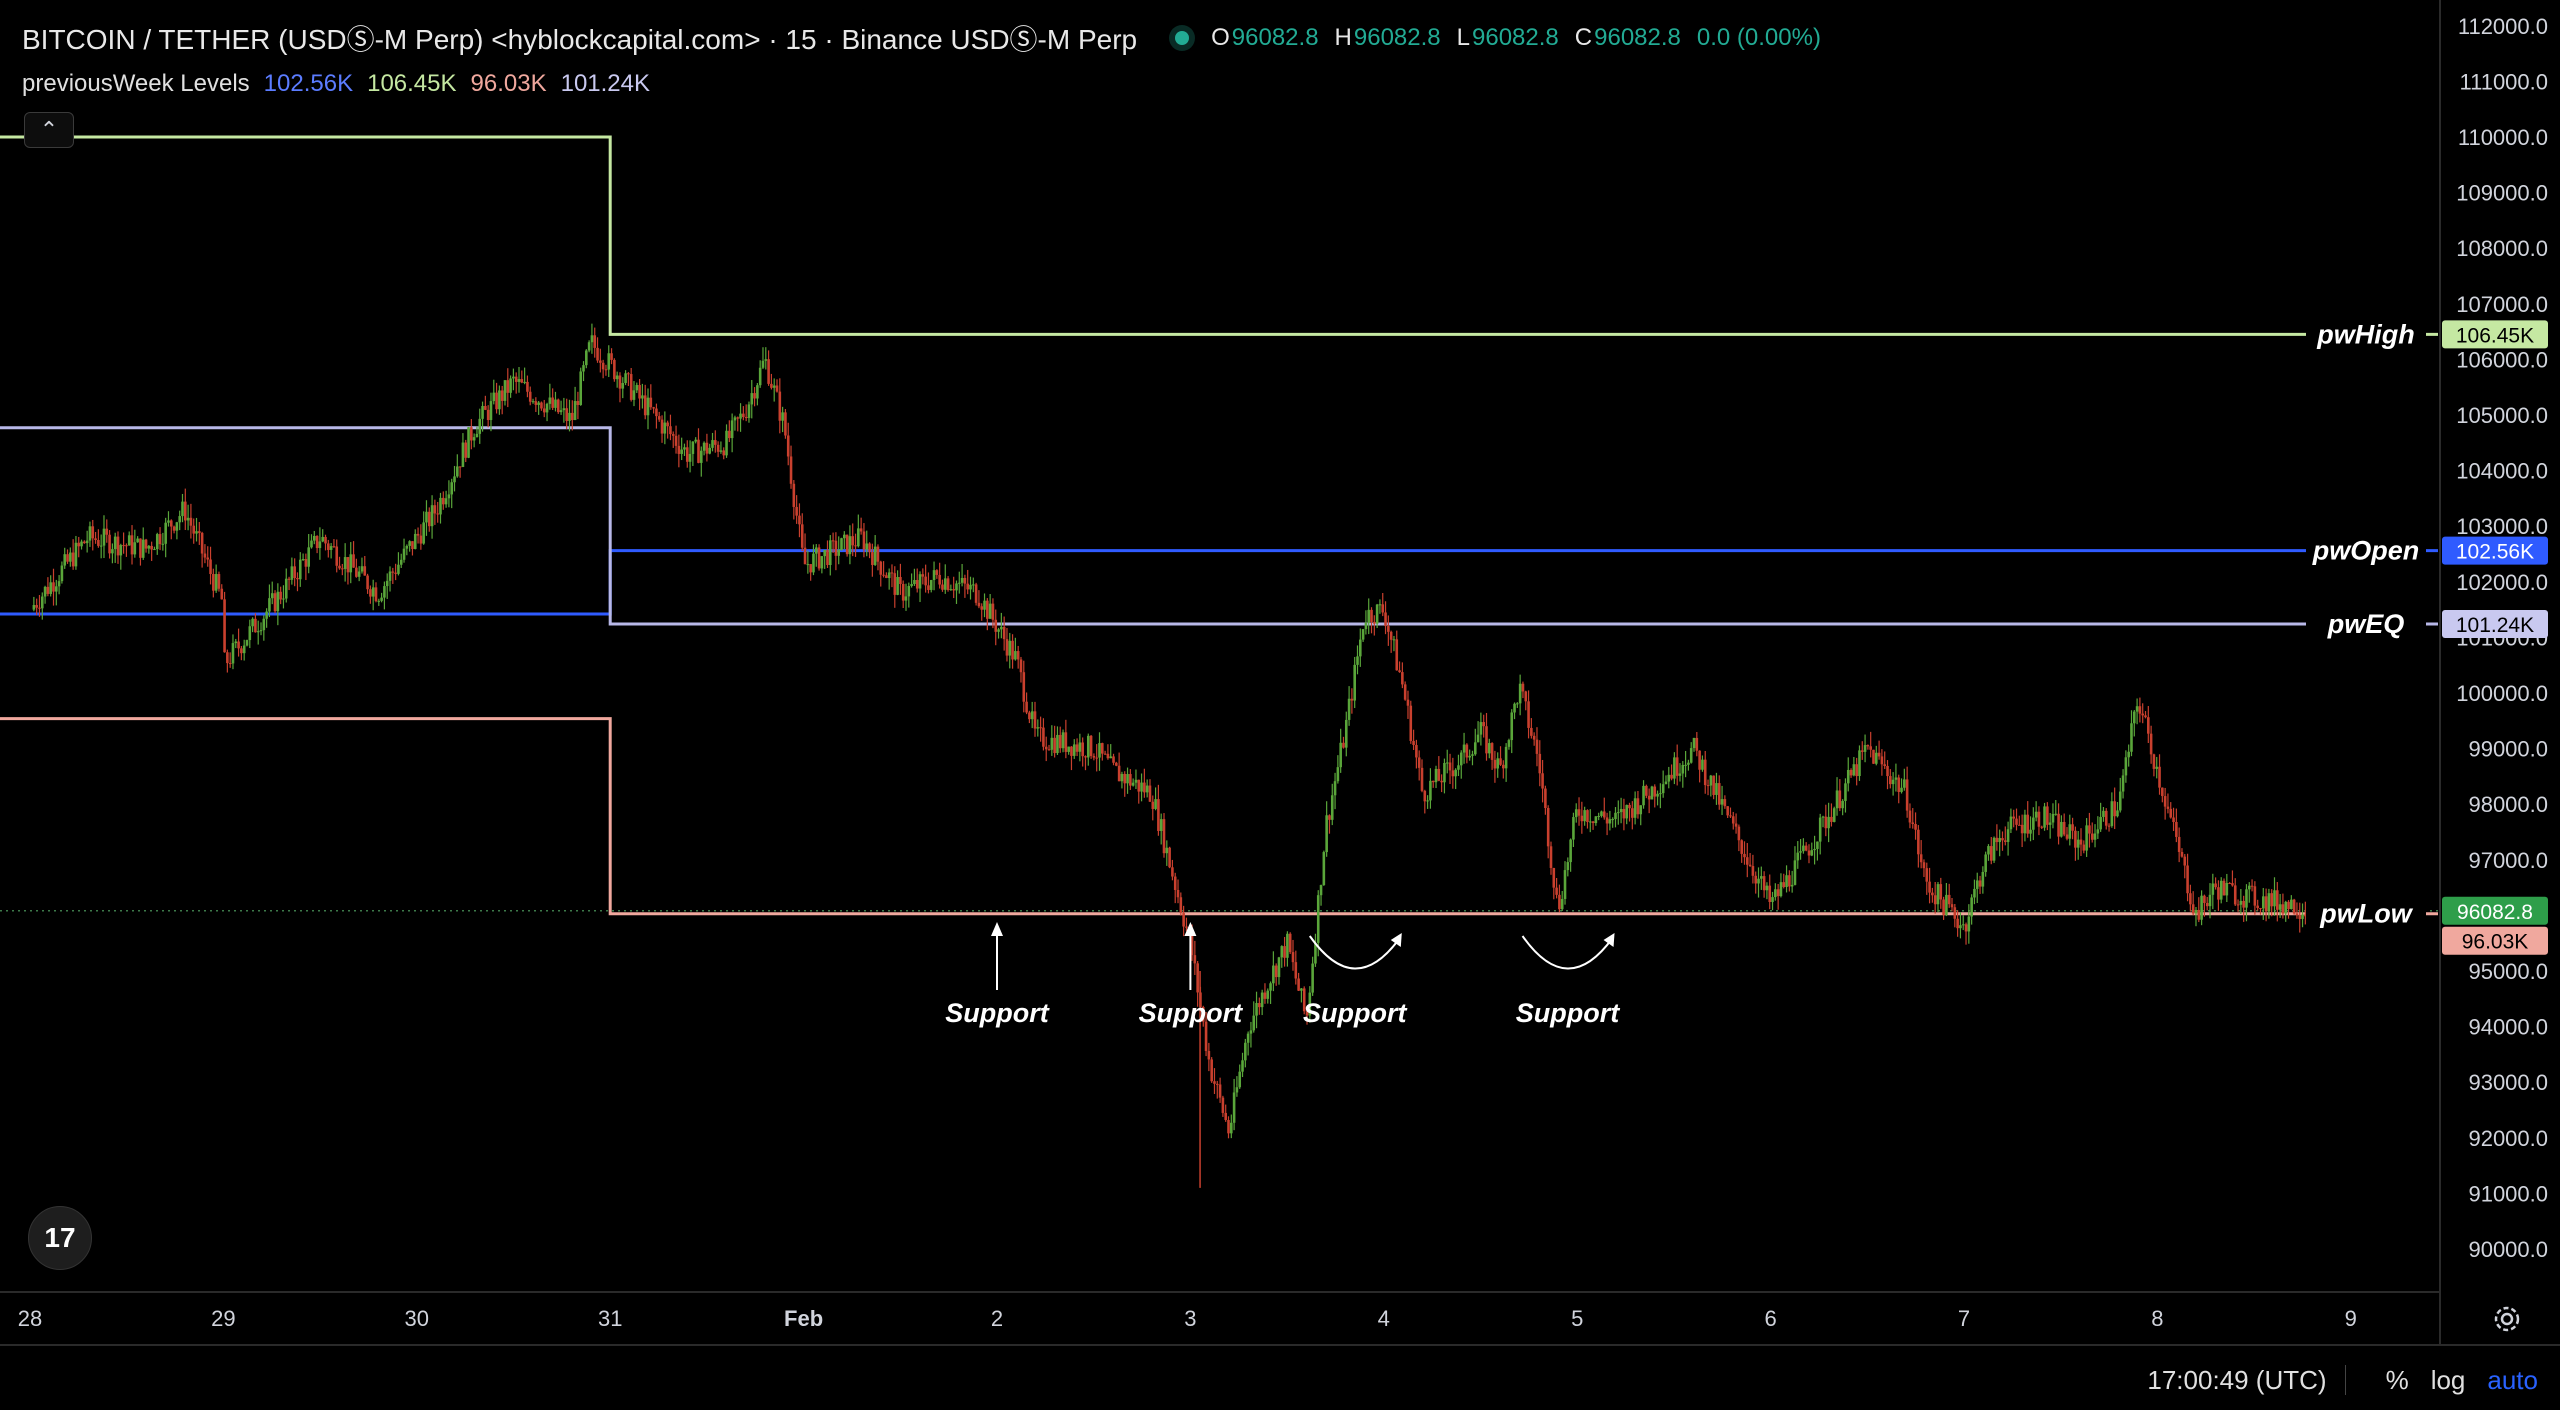  Describe the element at coordinates (60, 1238) in the screenshot. I see `tradingview-logo-icon: 17` at that location.